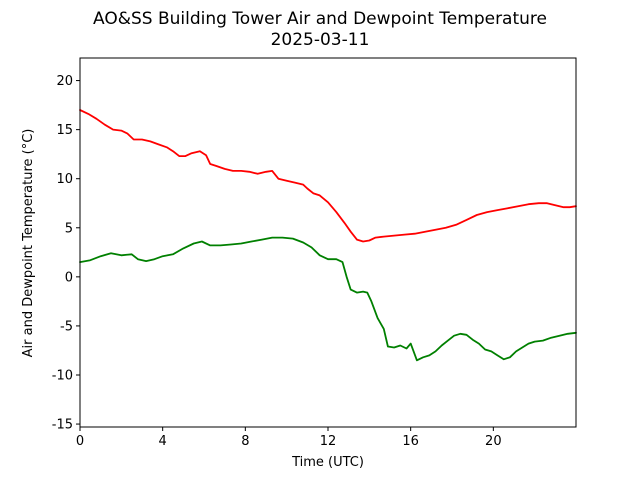 This screenshot has width=640, height=480. Describe the element at coordinates (327, 462) in the screenshot. I see `x-axis-label: Time (UTC)` at that location.